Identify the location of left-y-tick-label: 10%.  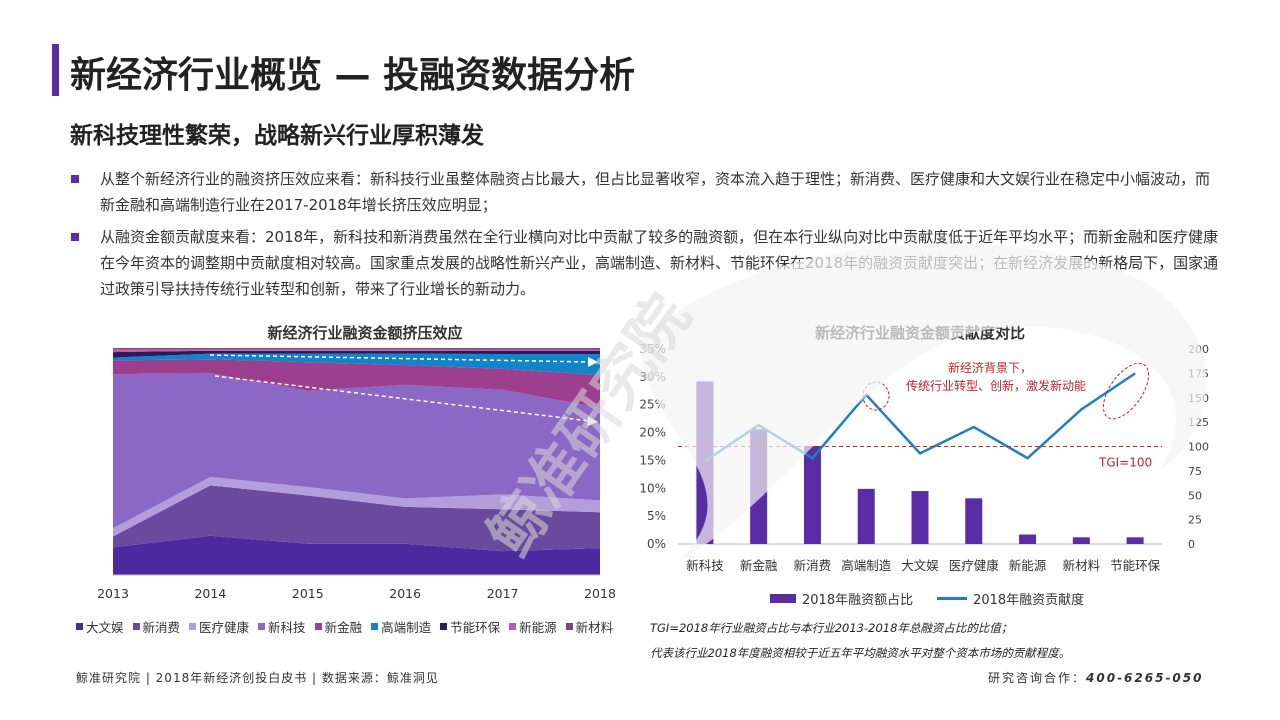
(652, 488).